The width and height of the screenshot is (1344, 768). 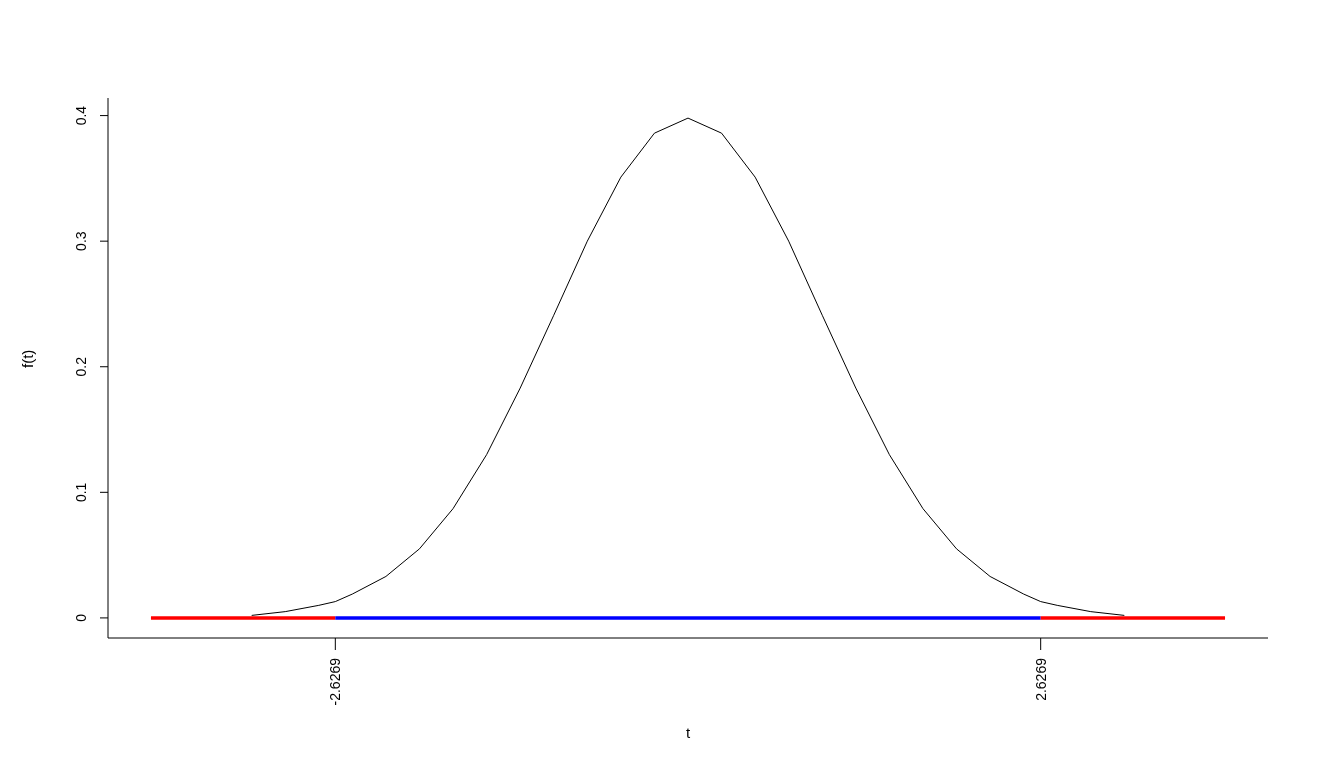 What do you see at coordinates (81, 241) in the screenshot?
I see `y-tick-label: 0.3` at bounding box center [81, 241].